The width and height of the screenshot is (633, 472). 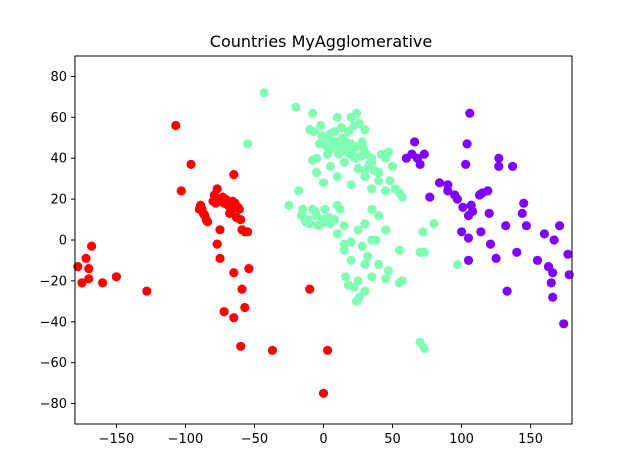 I want to click on y-tick-label: 80, so click(x=58, y=77).